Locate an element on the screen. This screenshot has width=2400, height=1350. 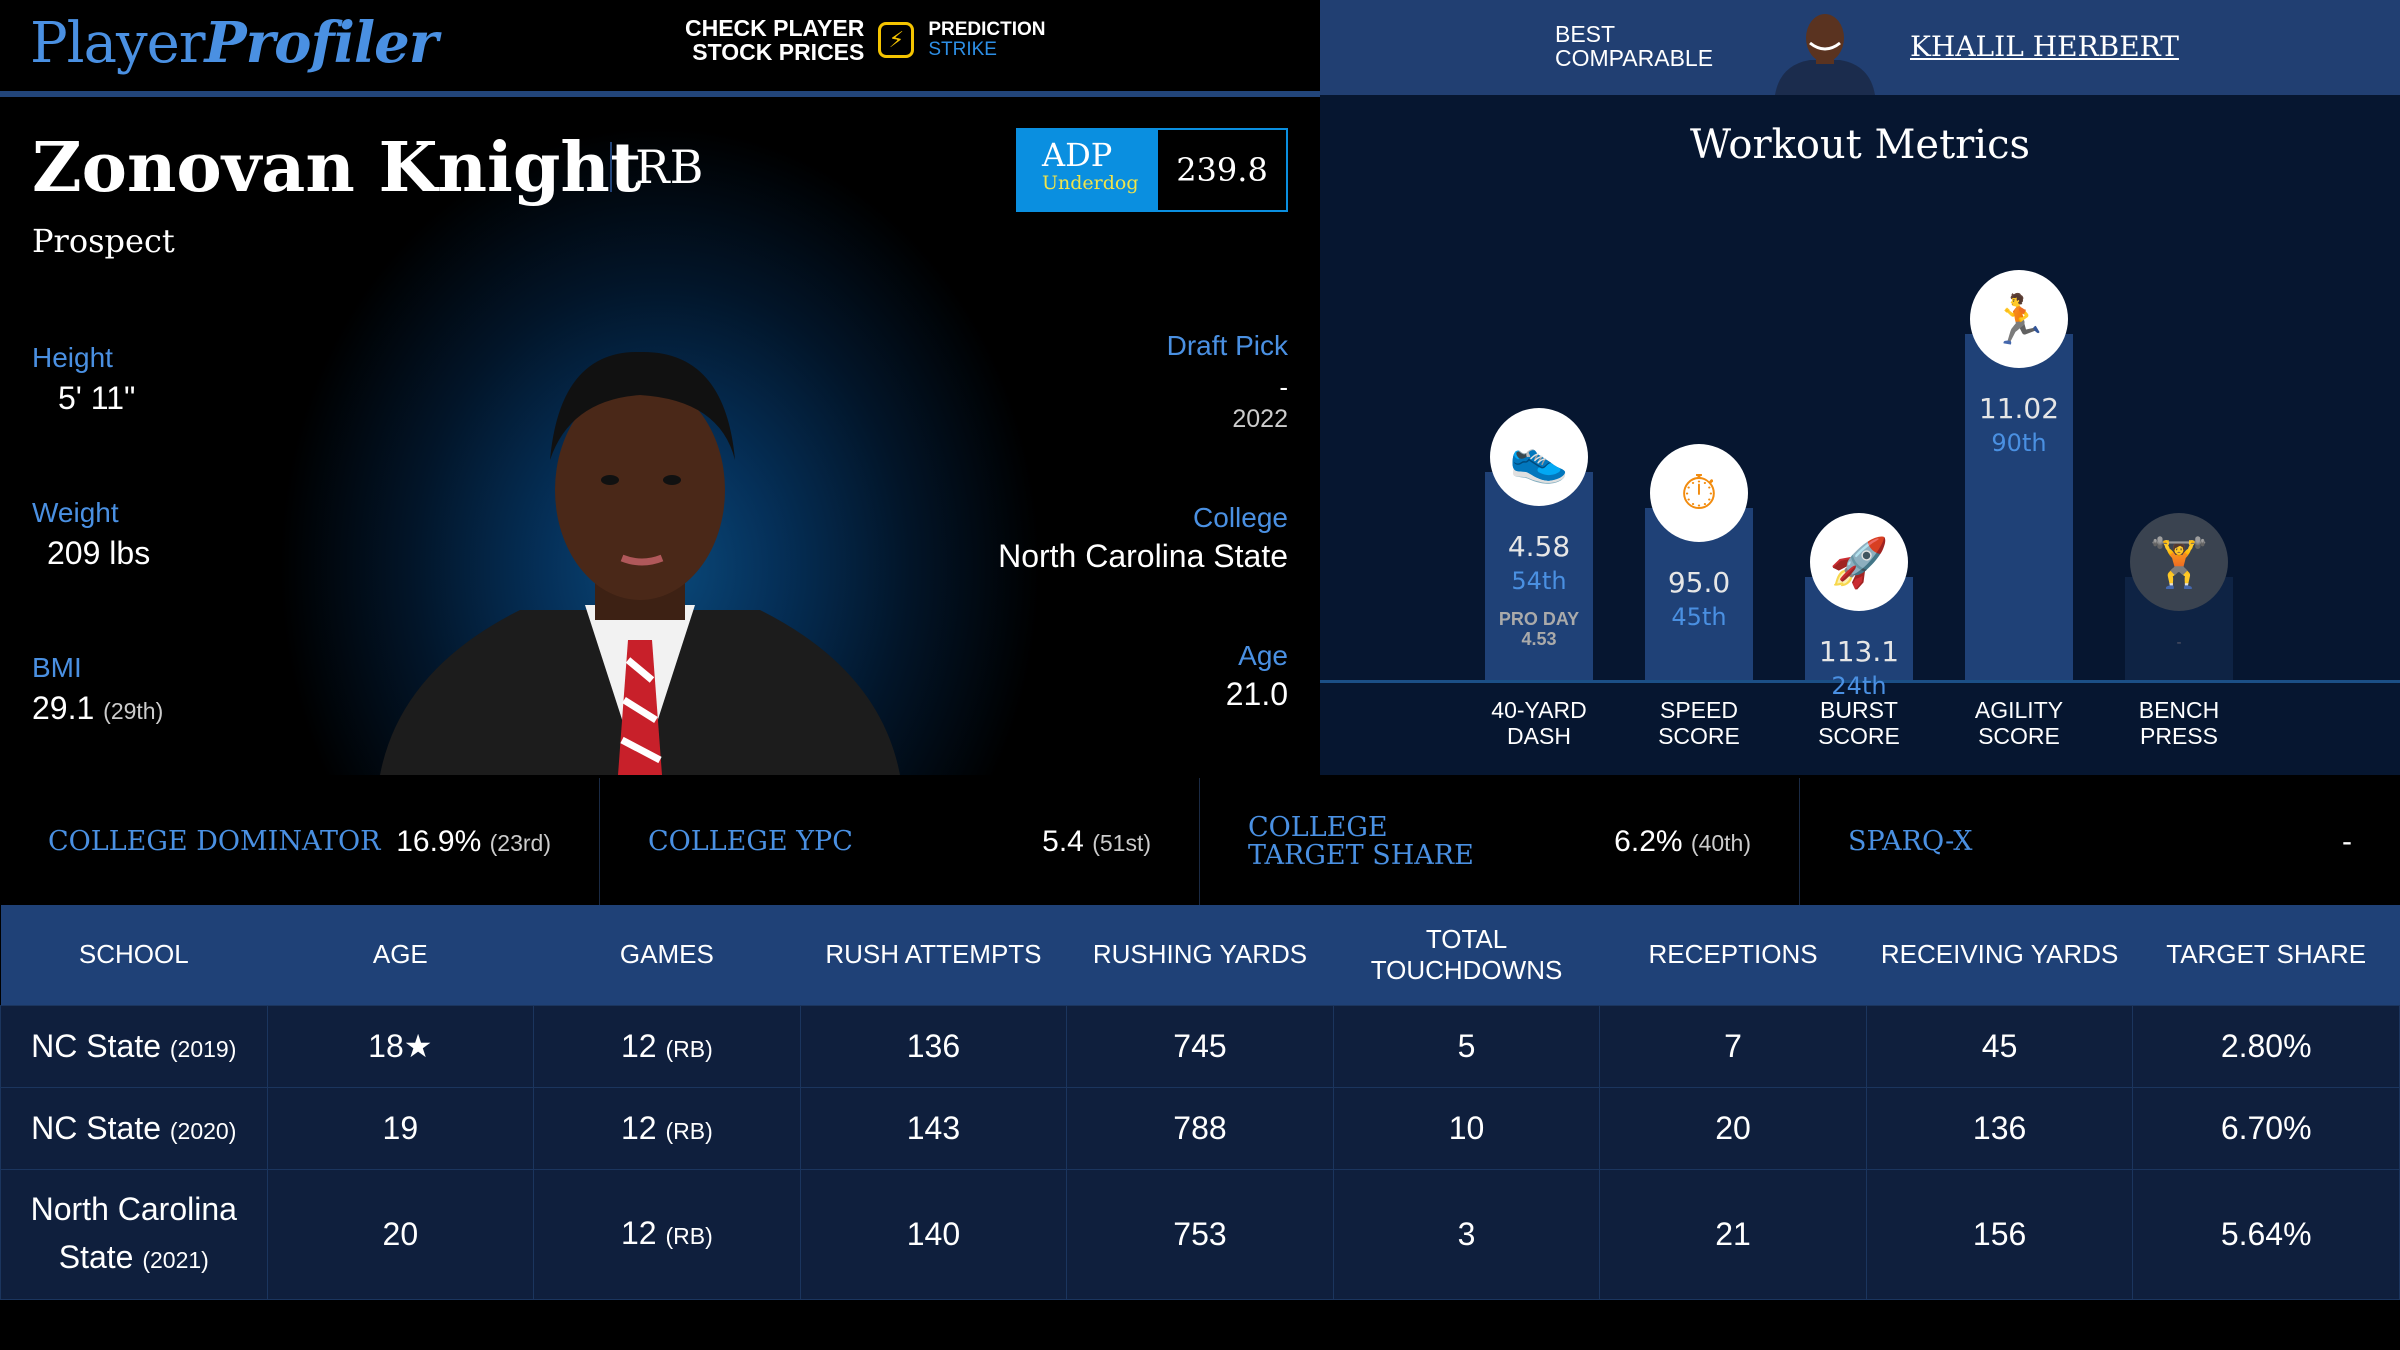
bc-line1: BEST is located at coordinates (1585, 34).